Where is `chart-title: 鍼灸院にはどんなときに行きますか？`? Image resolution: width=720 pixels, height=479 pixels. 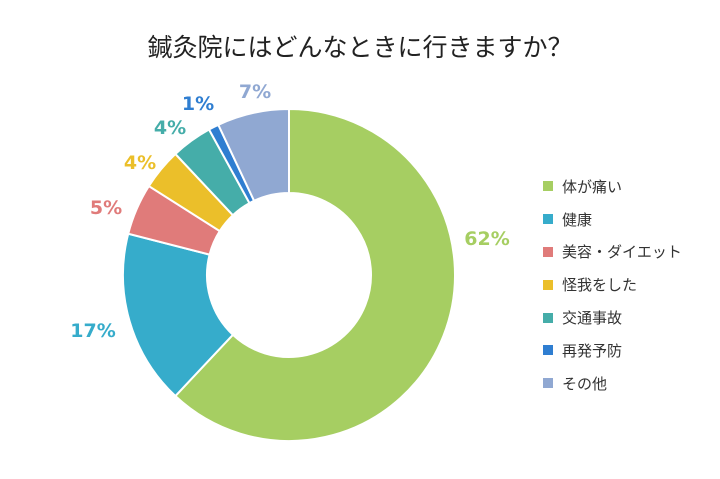
chart-title: 鍼灸院にはどんなときに行きますか？ is located at coordinates (360, 47).